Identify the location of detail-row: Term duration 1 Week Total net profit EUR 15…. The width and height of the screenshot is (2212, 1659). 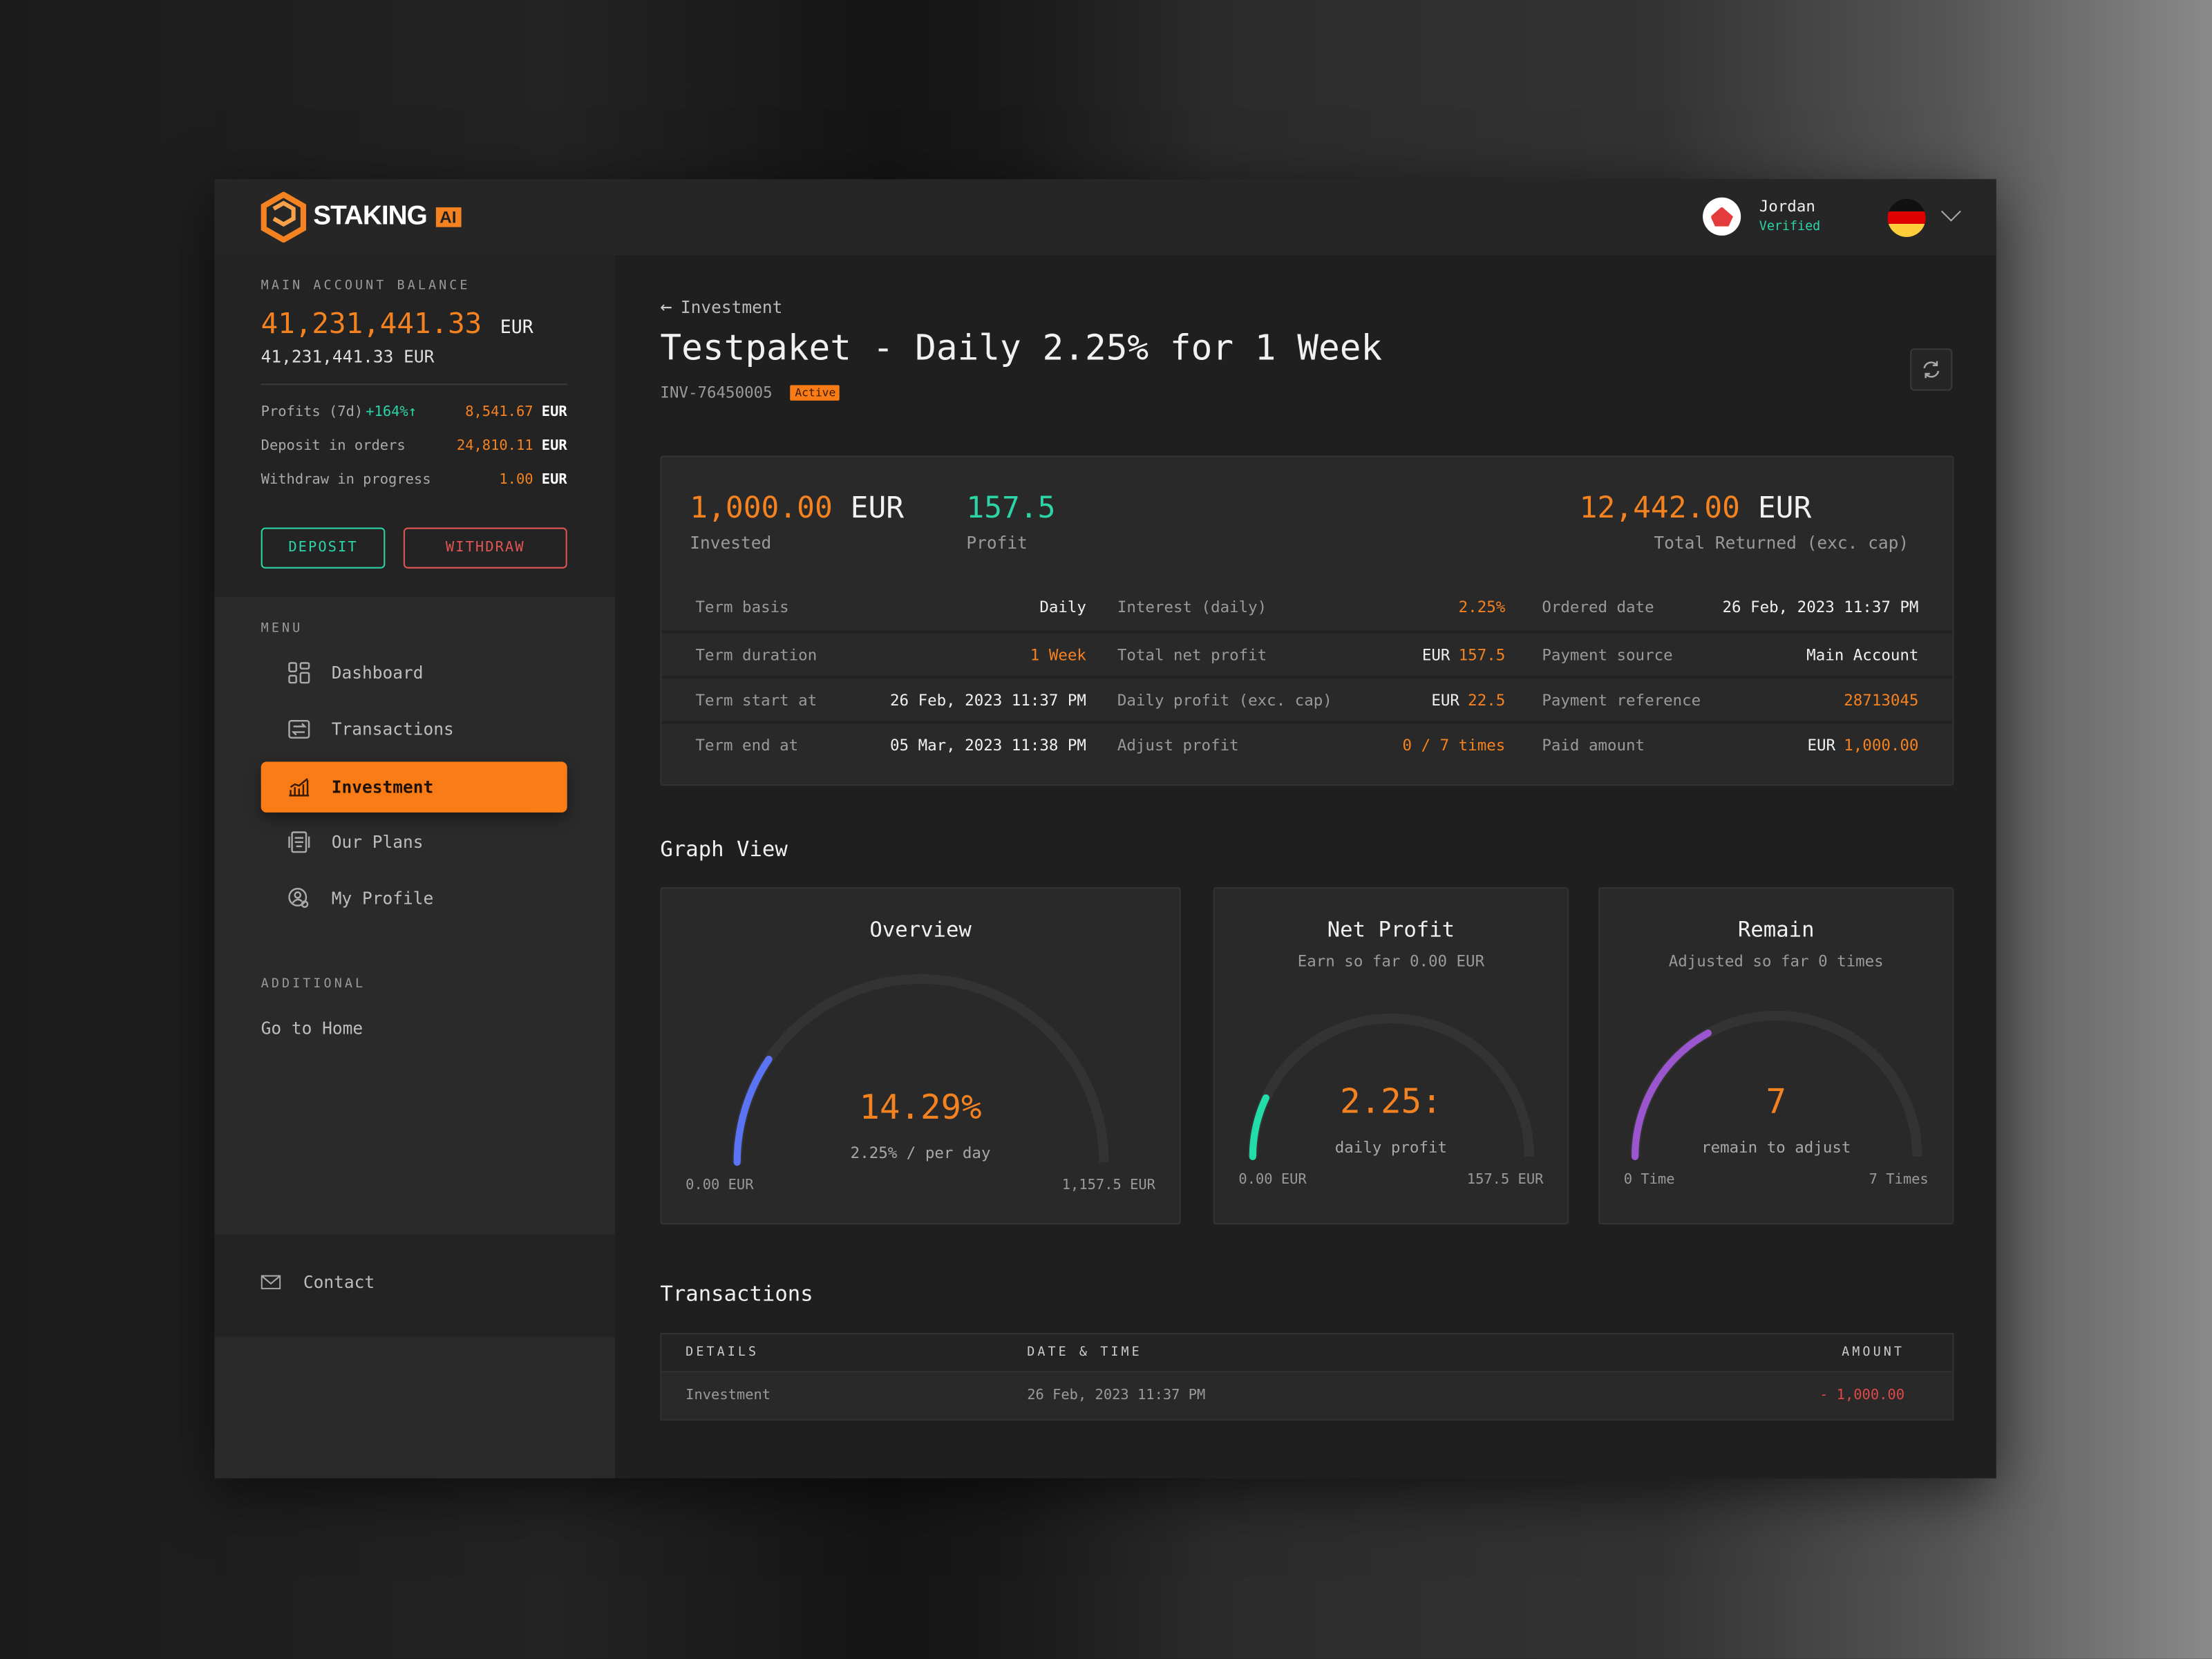
(1307, 655).